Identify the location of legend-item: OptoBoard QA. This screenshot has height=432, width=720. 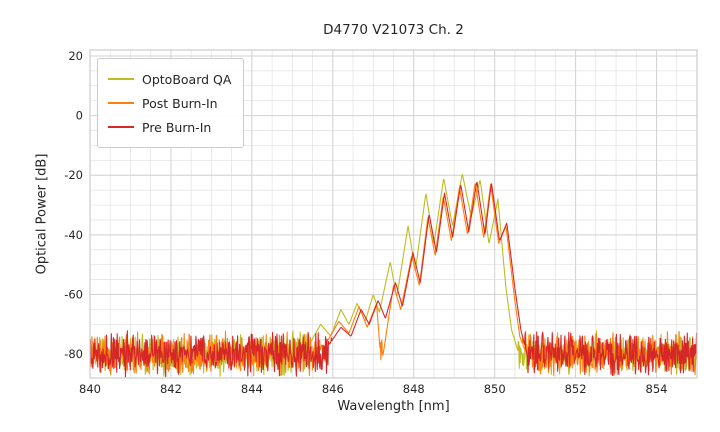
(169, 79).